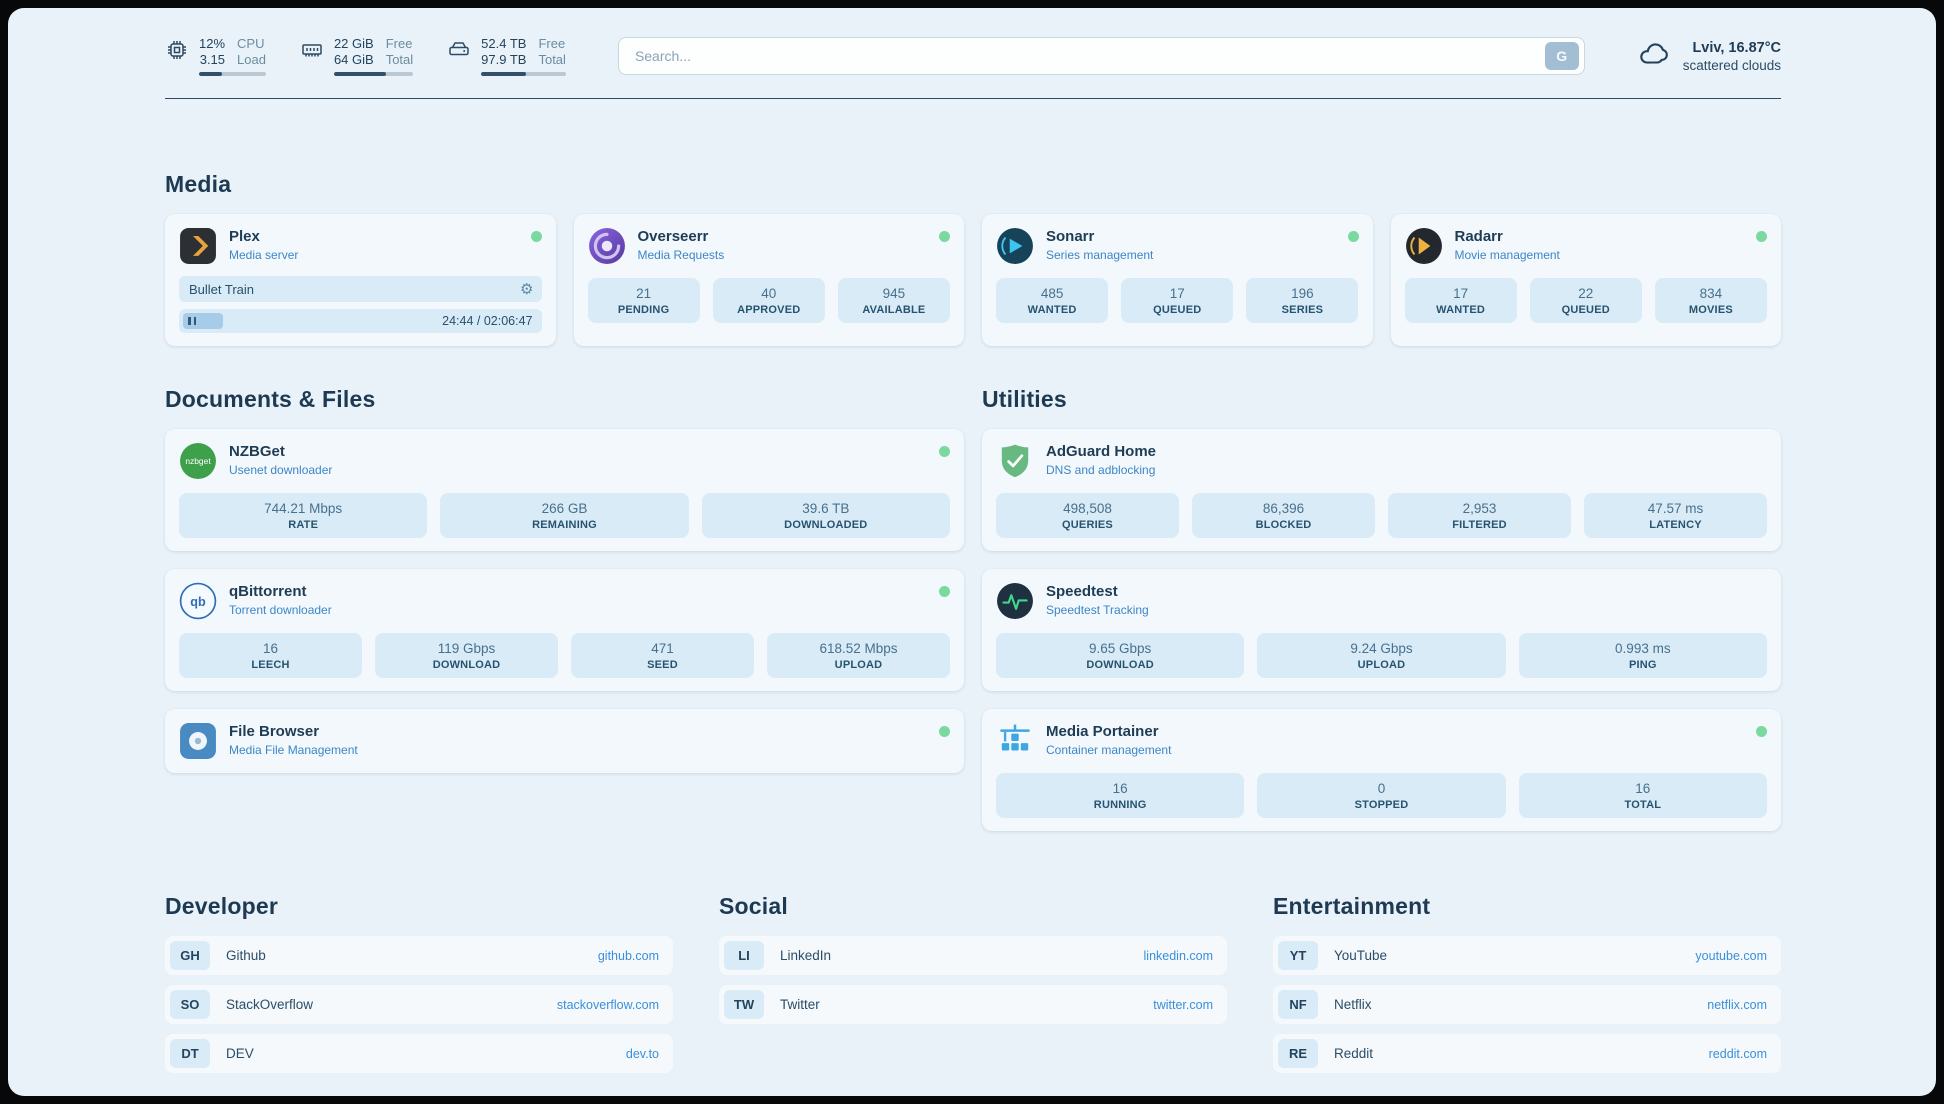 This screenshot has width=1944, height=1104. I want to click on bookmark-domain: reddit.com, so click(1737, 1053).